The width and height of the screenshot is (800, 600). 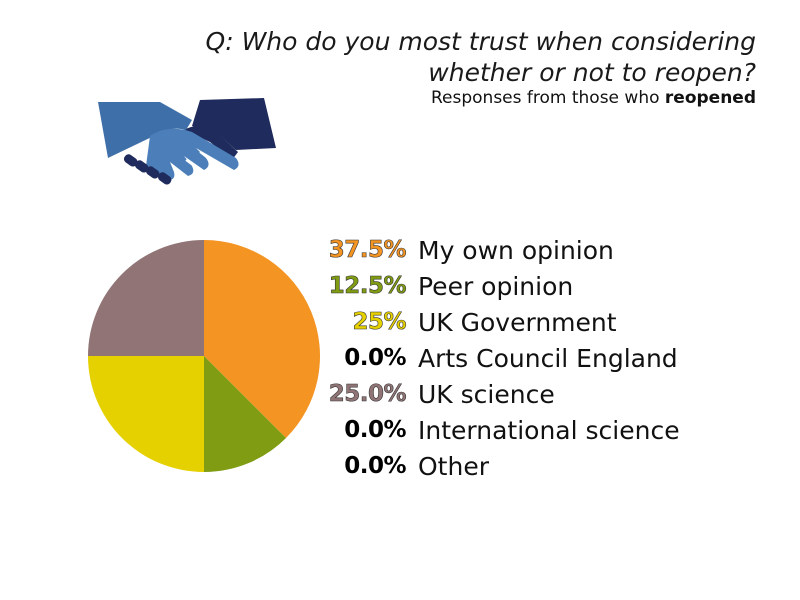 I want to click on pie-chart, so click(x=204, y=356).